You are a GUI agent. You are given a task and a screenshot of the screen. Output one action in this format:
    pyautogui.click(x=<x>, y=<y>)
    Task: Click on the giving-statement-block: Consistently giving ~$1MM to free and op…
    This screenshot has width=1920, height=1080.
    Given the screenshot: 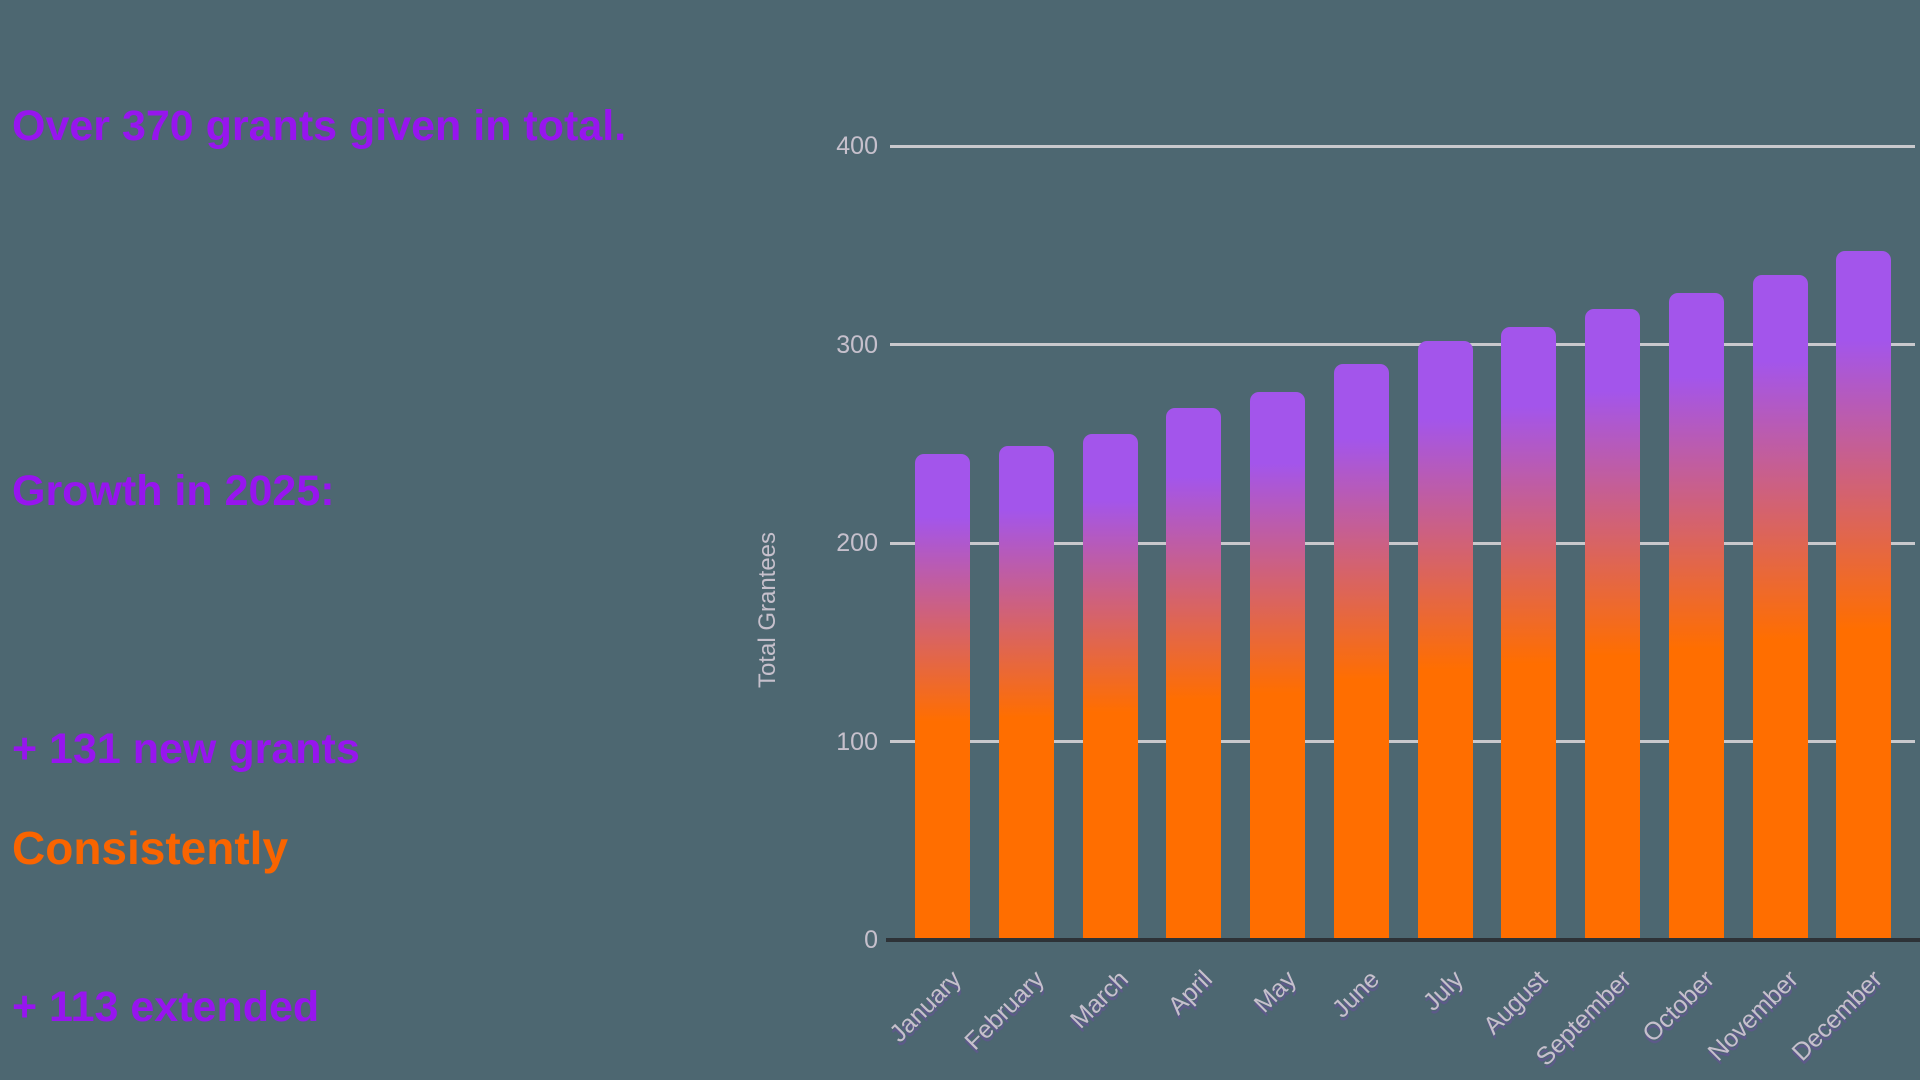 What is the action you would take?
    pyautogui.click(x=283, y=859)
    